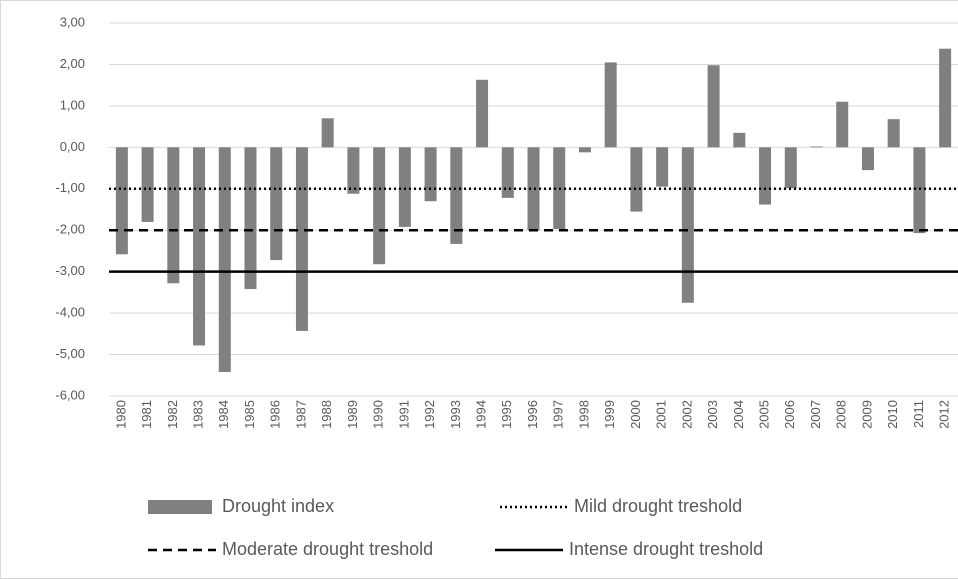 The height and width of the screenshot is (580, 958). Describe the element at coordinates (506, 414) in the screenshot. I see `x-tick-label: 1995` at that location.